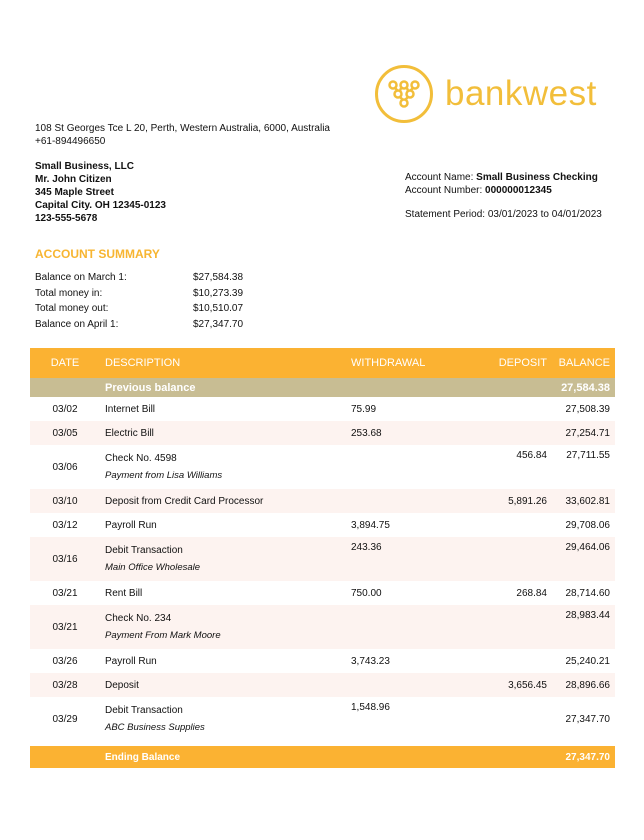  What do you see at coordinates (144, 550) in the screenshot?
I see `row-desc-main: Debit Transaction` at bounding box center [144, 550].